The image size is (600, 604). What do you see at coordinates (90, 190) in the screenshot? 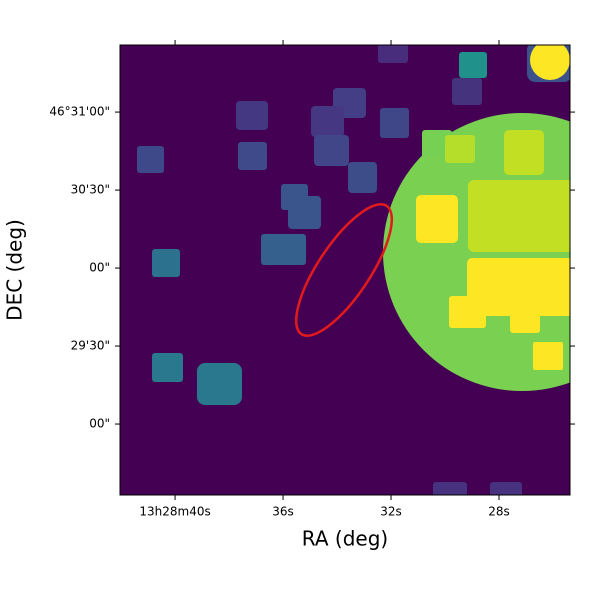
I see `y-tick-label: 30'30"` at bounding box center [90, 190].